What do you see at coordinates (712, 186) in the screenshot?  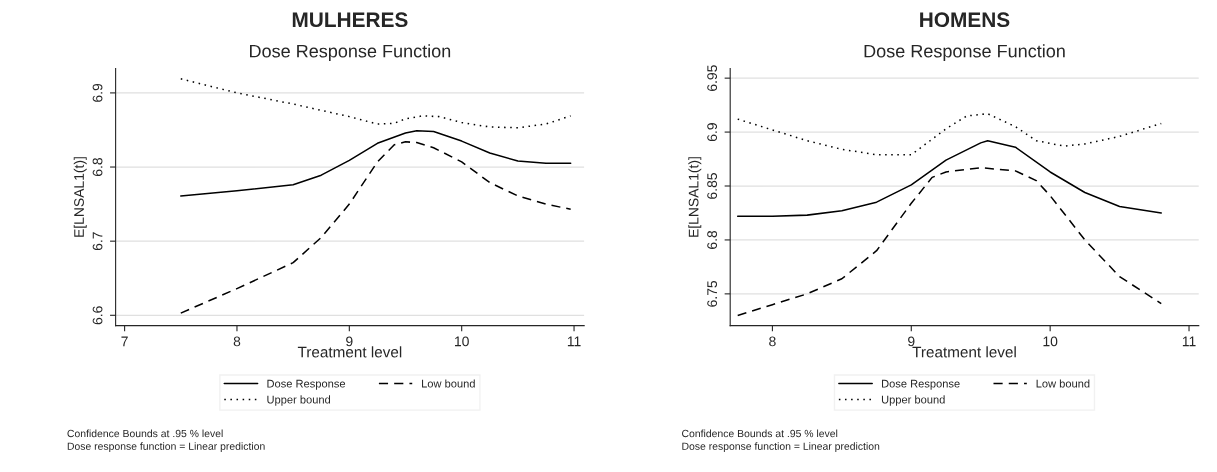 I see `y-tick-label: 6.85` at bounding box center [712, 186].